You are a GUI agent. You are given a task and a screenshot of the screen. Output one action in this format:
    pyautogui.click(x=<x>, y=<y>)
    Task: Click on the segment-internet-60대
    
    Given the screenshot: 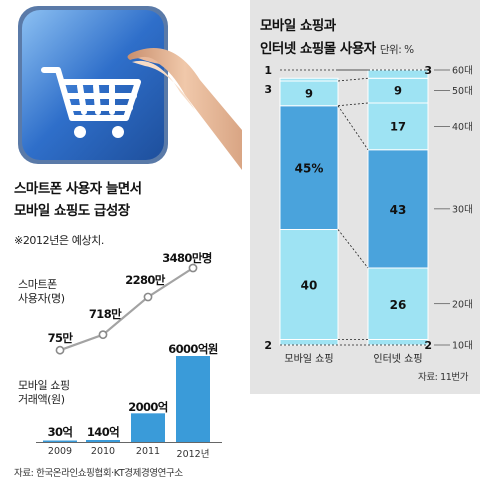 What is the action you would take?
    pyautogui.click(x=398, y=74)
    